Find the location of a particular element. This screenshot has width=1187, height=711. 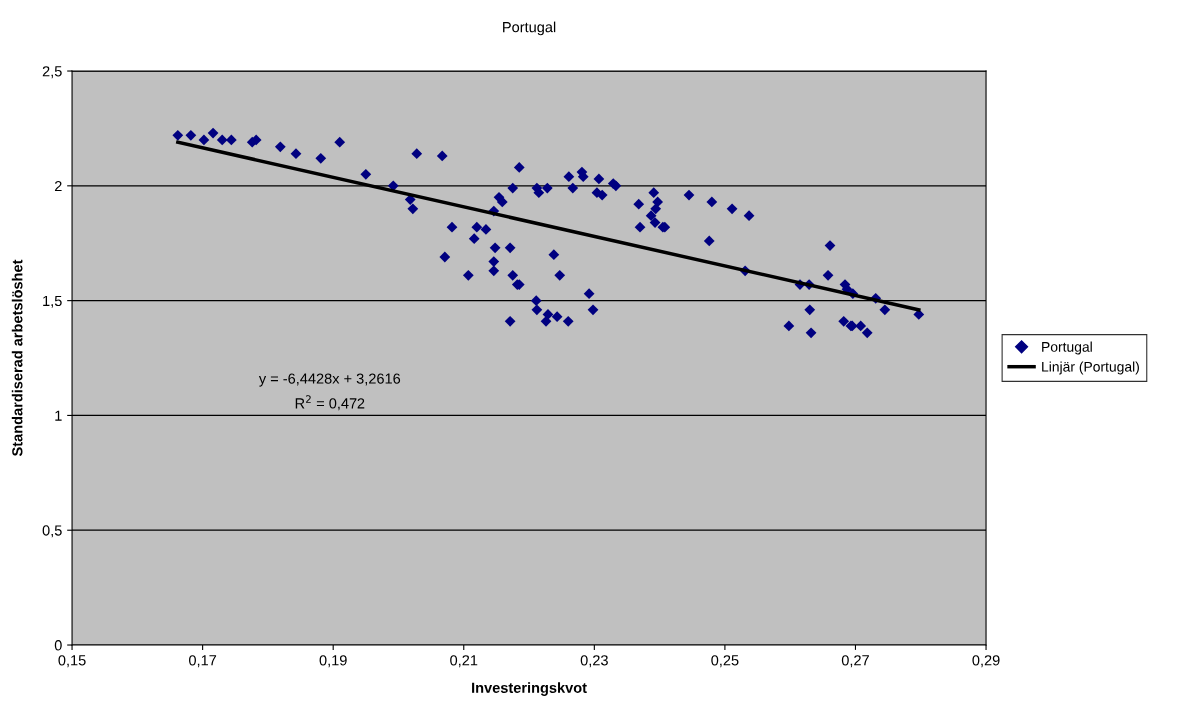

y-tick-label: 0 is located at coordinates (58, 645).